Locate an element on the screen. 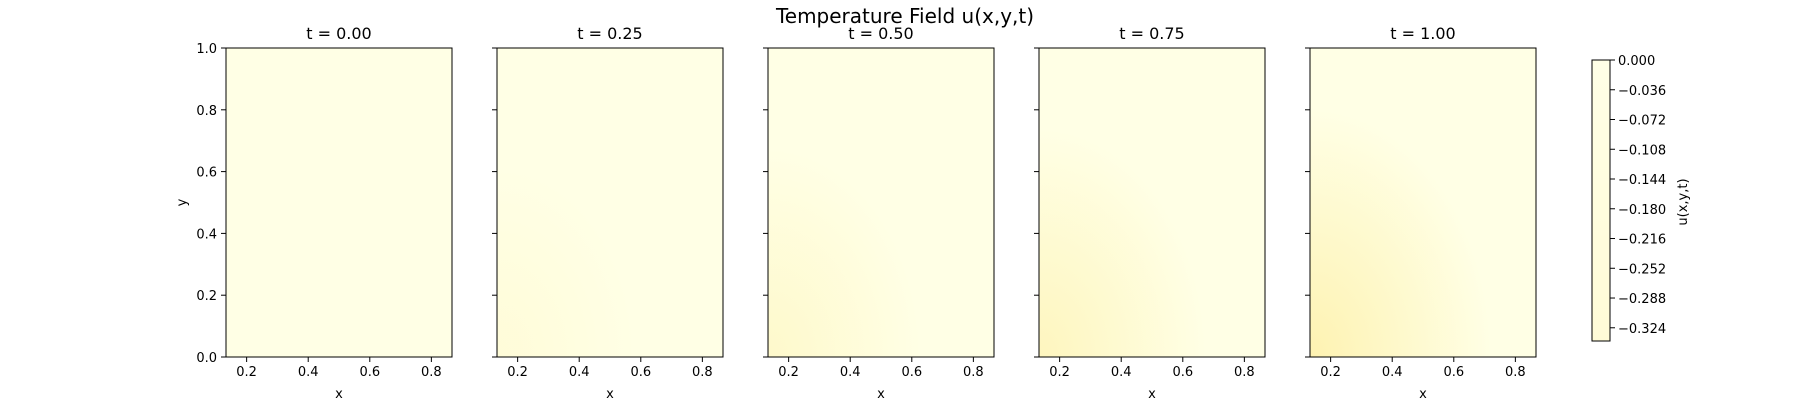  y-tick-label: 0.8 is located at coordinates (206, 111).